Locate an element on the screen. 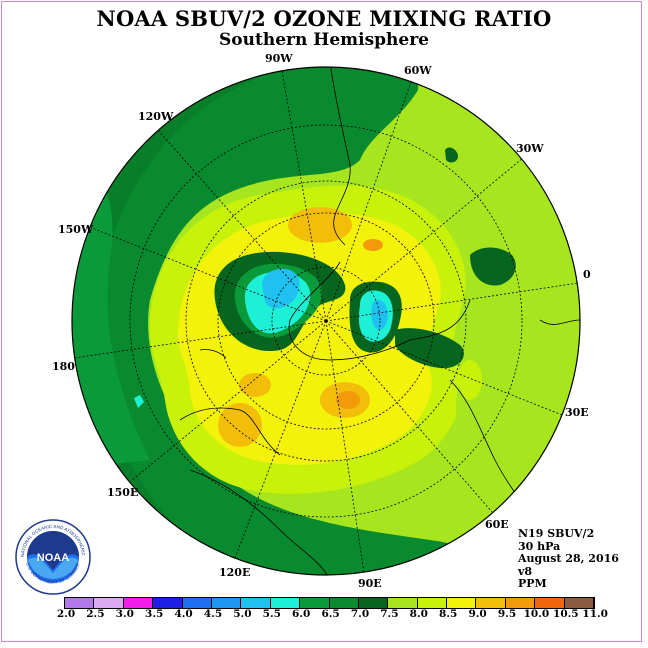 This screenshot has width=648, height=648. colorbar-tick-label: 8.5 is located at coordinates (448, 614).